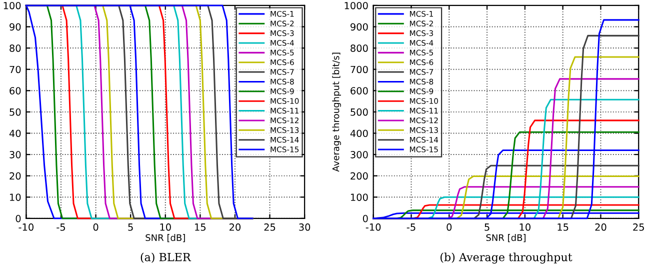 This screenshot has width=655, height=273. I want to click on text: (a) BLER, so click(166, 257).